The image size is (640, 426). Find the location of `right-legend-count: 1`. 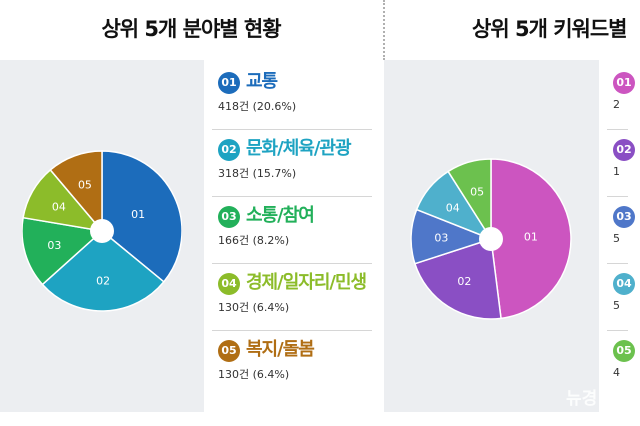

right-legend-count: 1 is located at coordinates (616, 171).